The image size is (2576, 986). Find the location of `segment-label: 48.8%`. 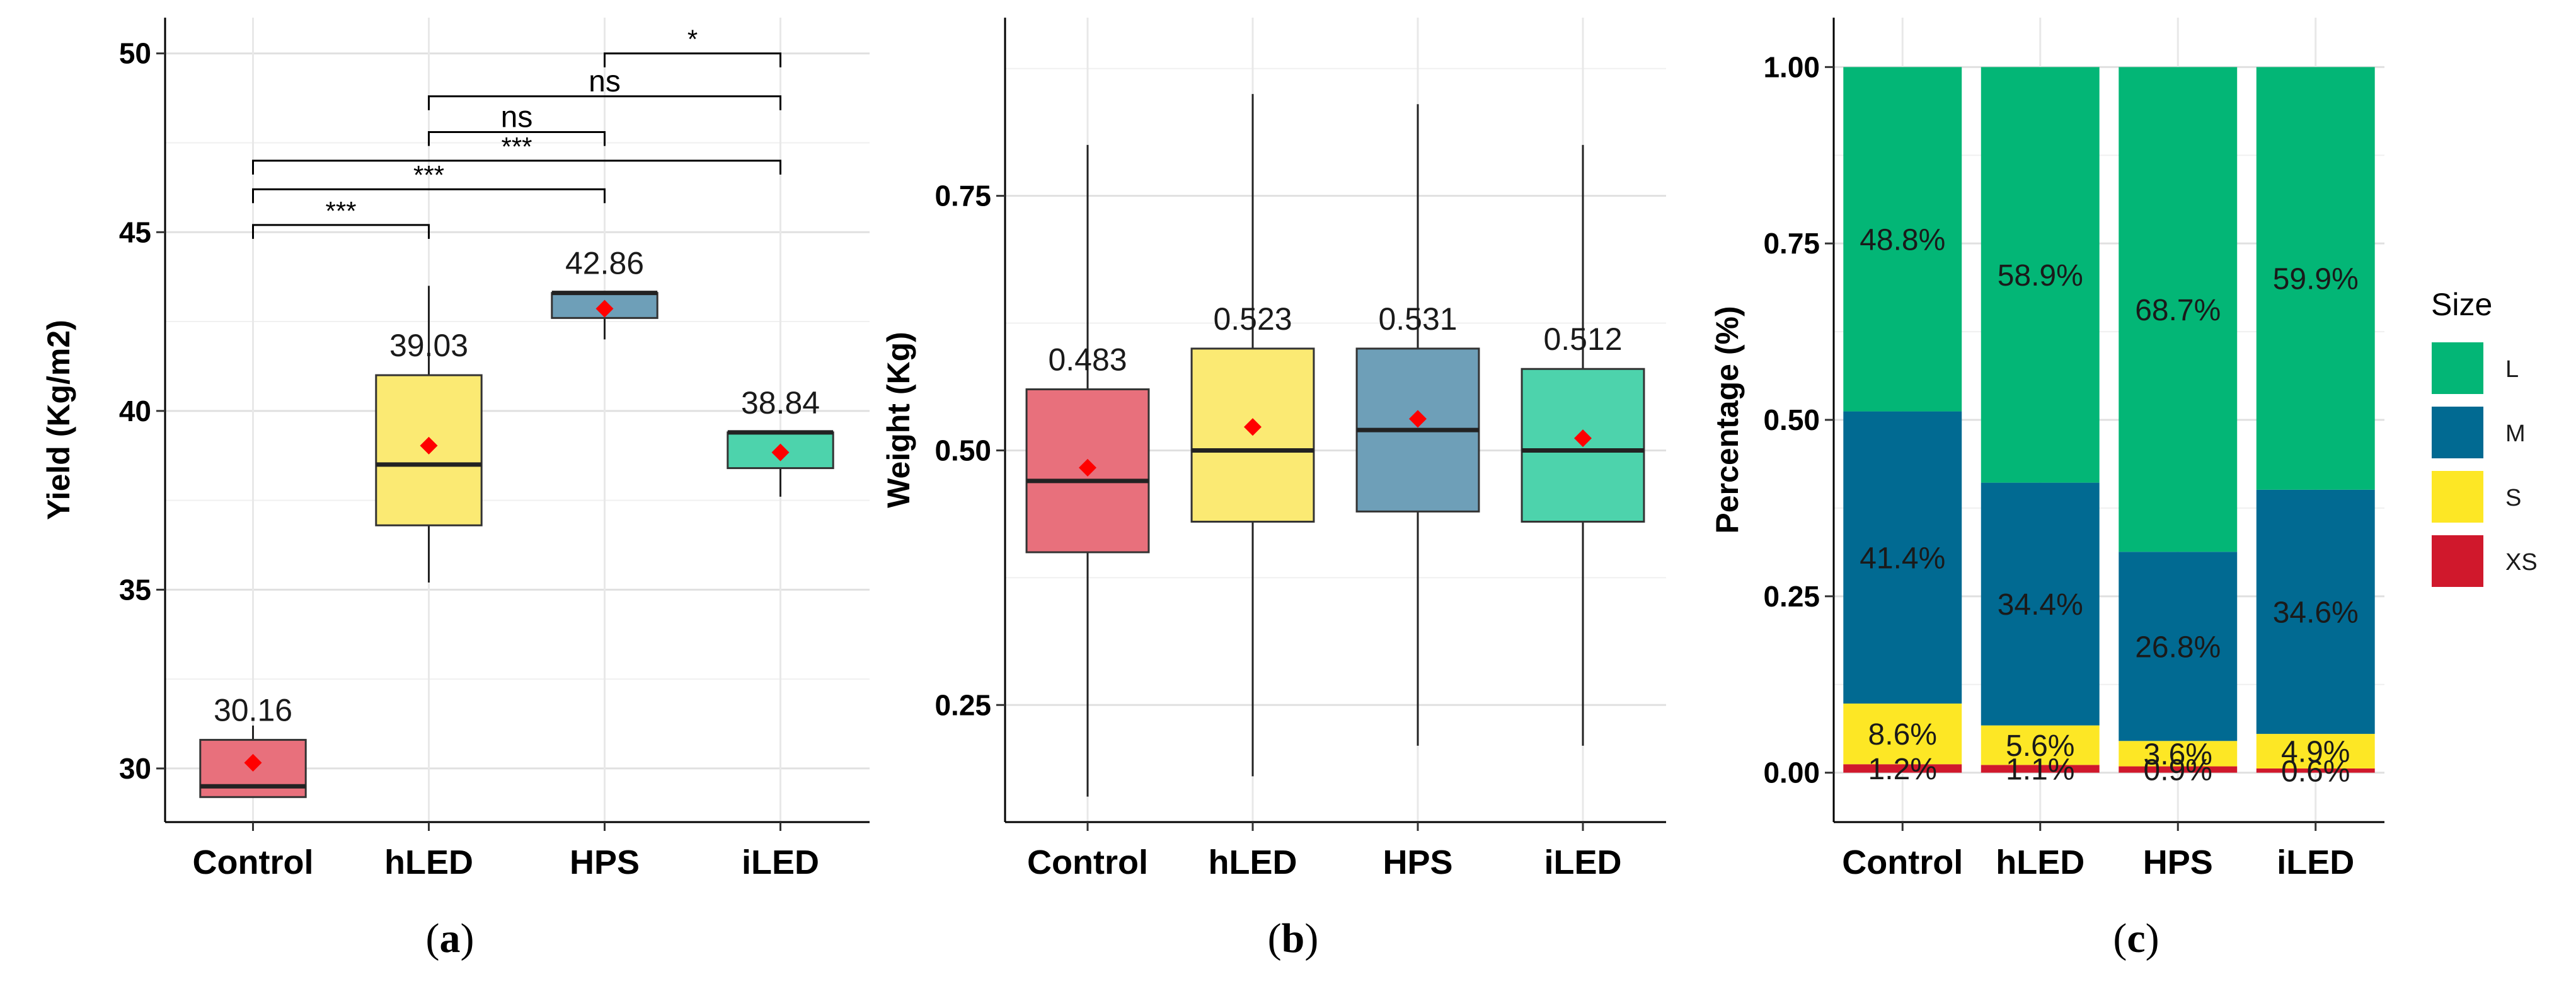

segment-label: 48.8% is located at coordinates (1902, 240).